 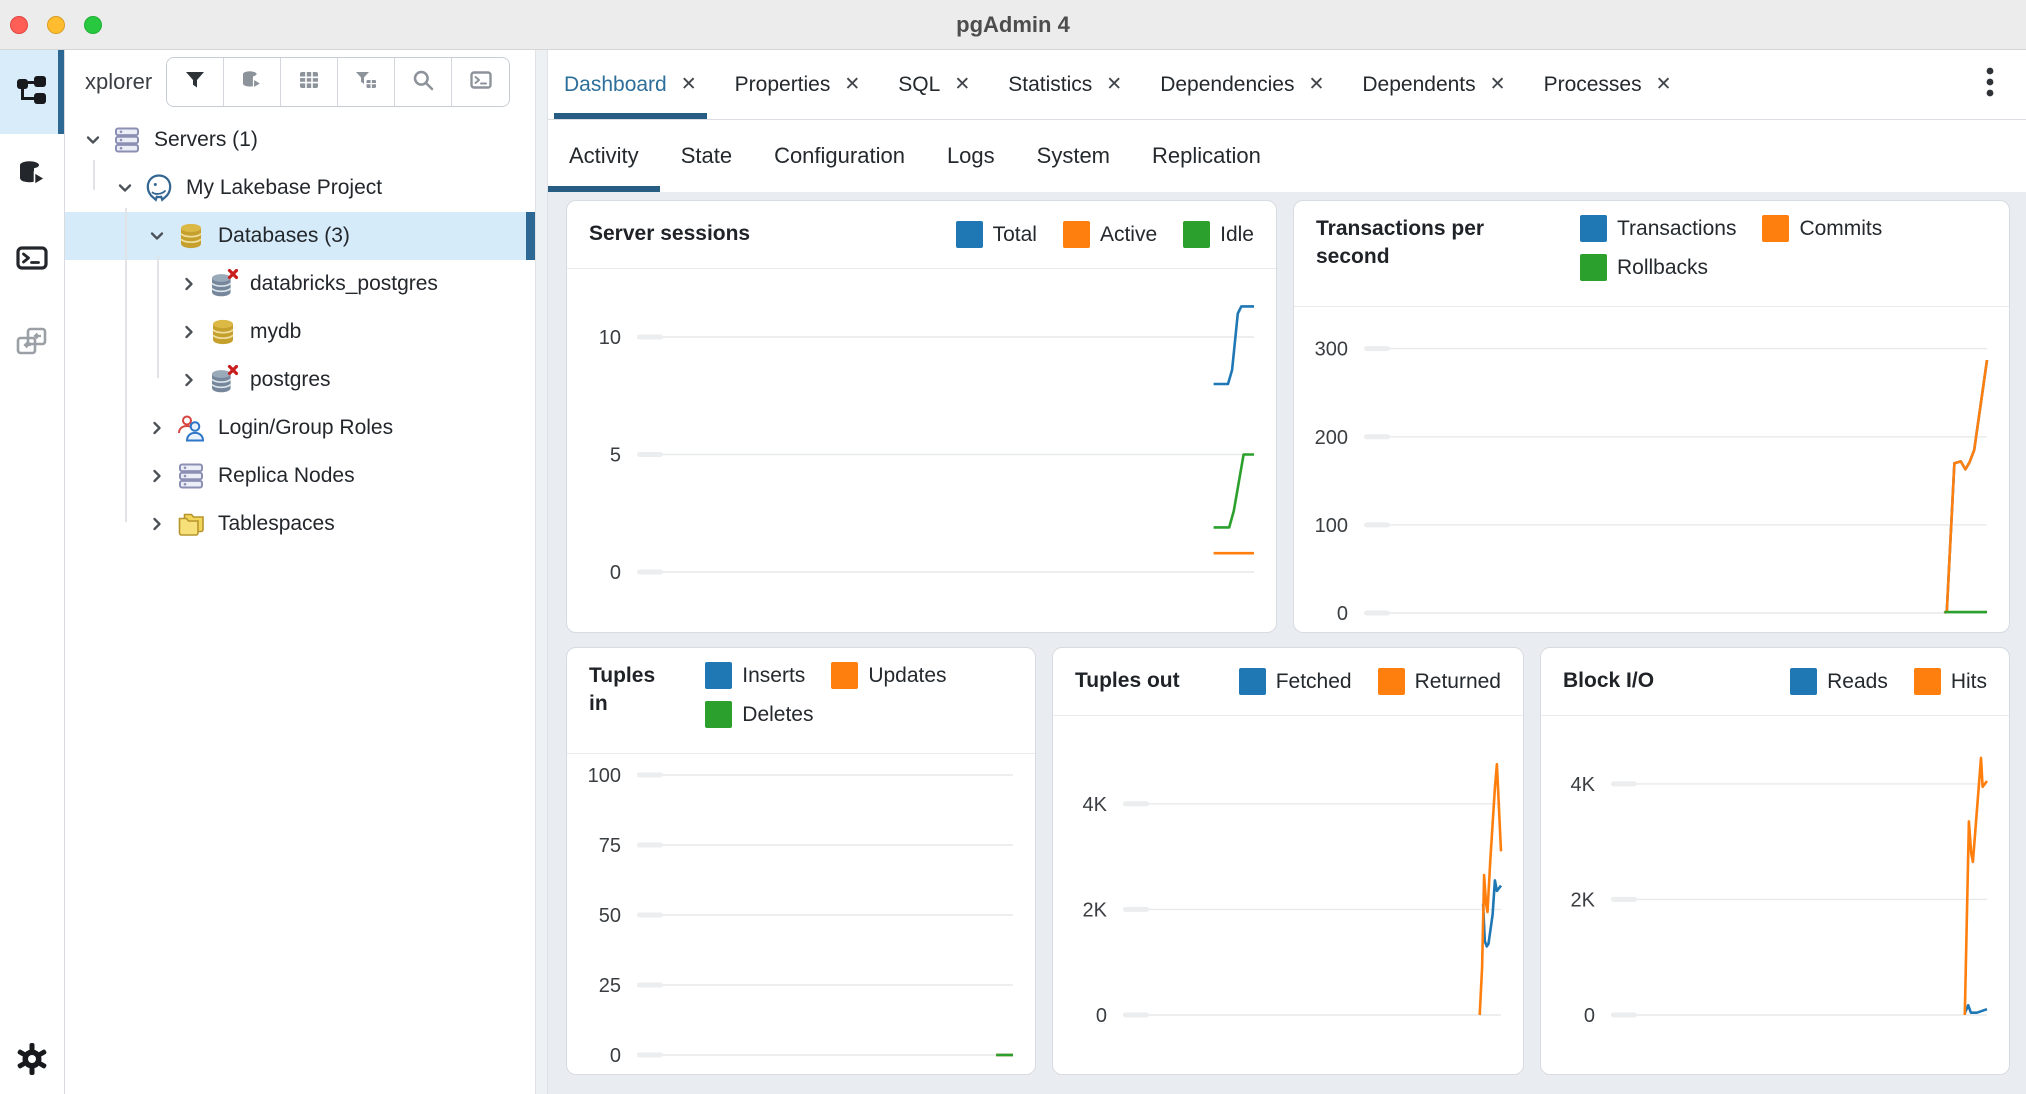 I want to click on tab-dependents: Dependents ✕, so click(x=1433, y=84).